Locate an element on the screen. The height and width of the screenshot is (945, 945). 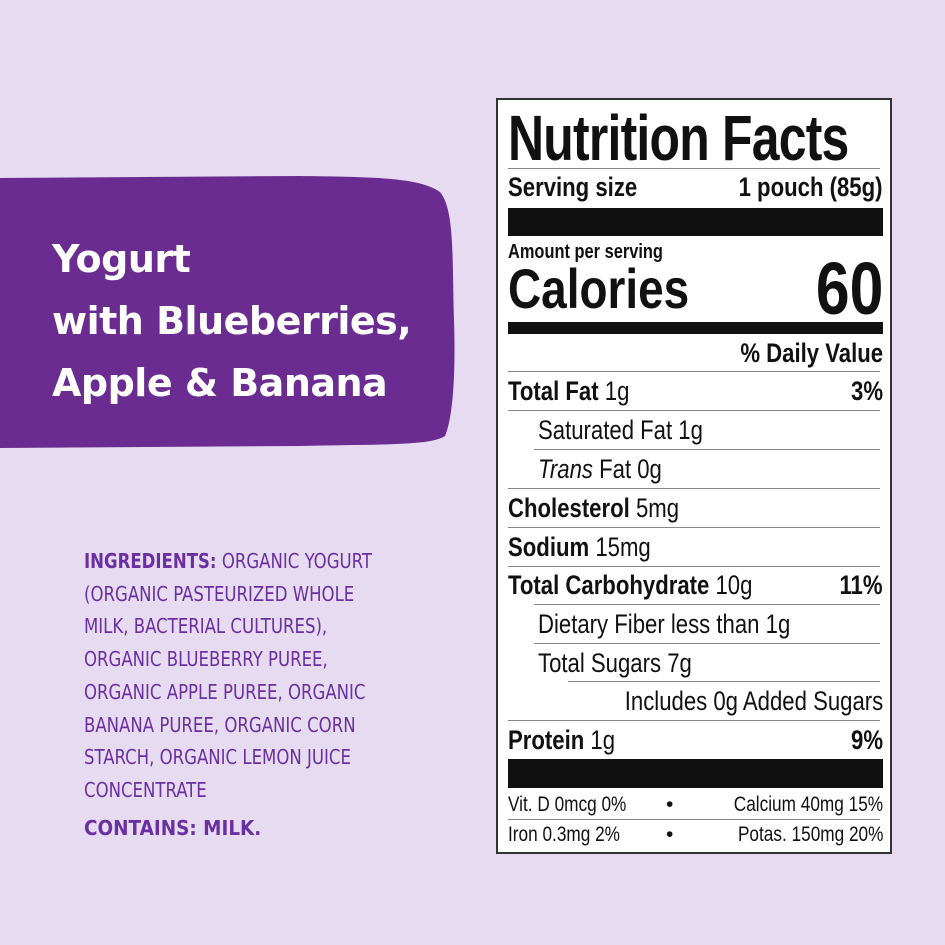
ingredients-line: CONCENTRATE is located at coordinates (145, 789).